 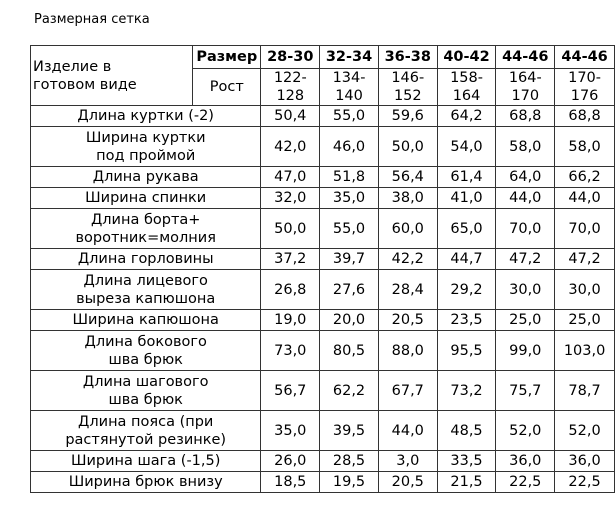 I want to click on measurement-cell: 42,0, so click(x=290, y=146).